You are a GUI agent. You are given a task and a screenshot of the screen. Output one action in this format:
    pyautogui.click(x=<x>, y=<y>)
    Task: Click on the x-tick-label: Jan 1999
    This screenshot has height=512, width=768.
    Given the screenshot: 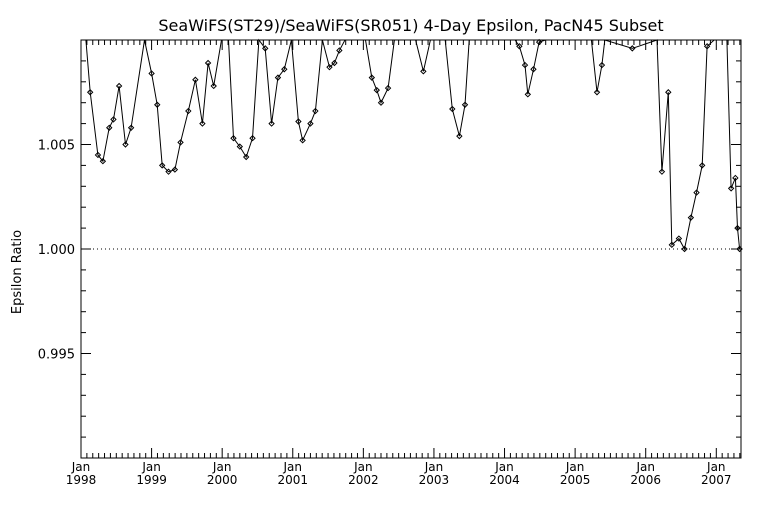 What is the action you would take?
    pyautogui.click(x=151, y=473)
    